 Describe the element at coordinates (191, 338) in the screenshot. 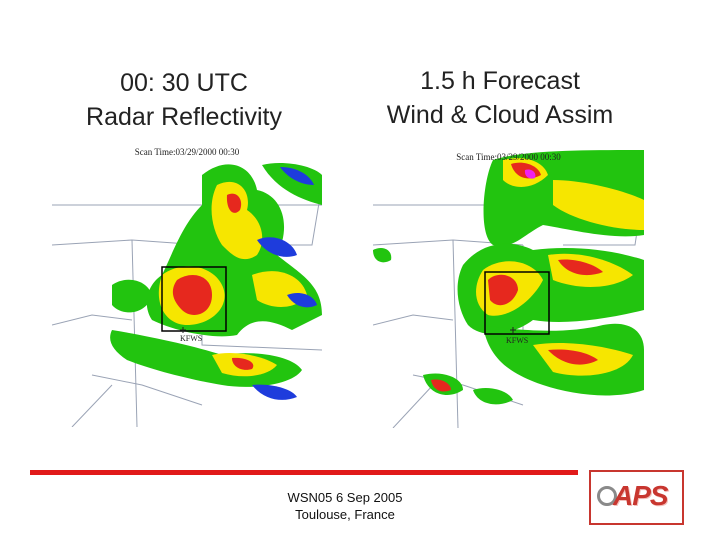

I see `left-station-label: KFWS` at that location.